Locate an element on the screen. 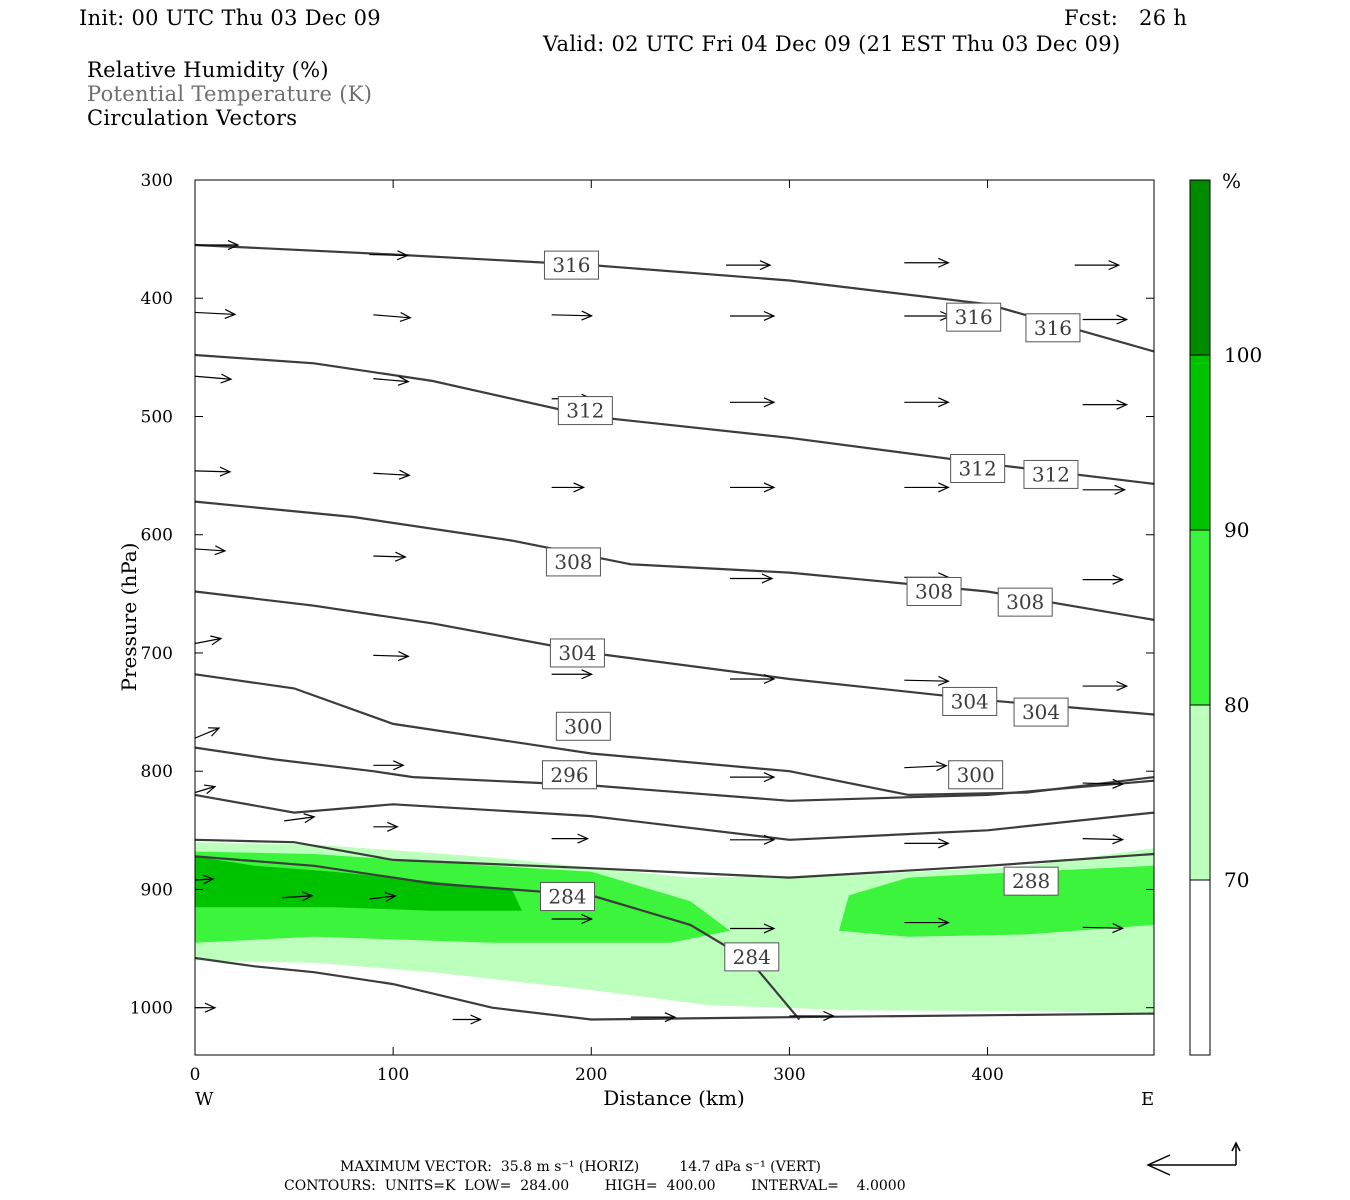 The width and height of the screenshot is (1350, 1200). y-axis-title: Pressure (hPa) is located at coordinates (129, 617).